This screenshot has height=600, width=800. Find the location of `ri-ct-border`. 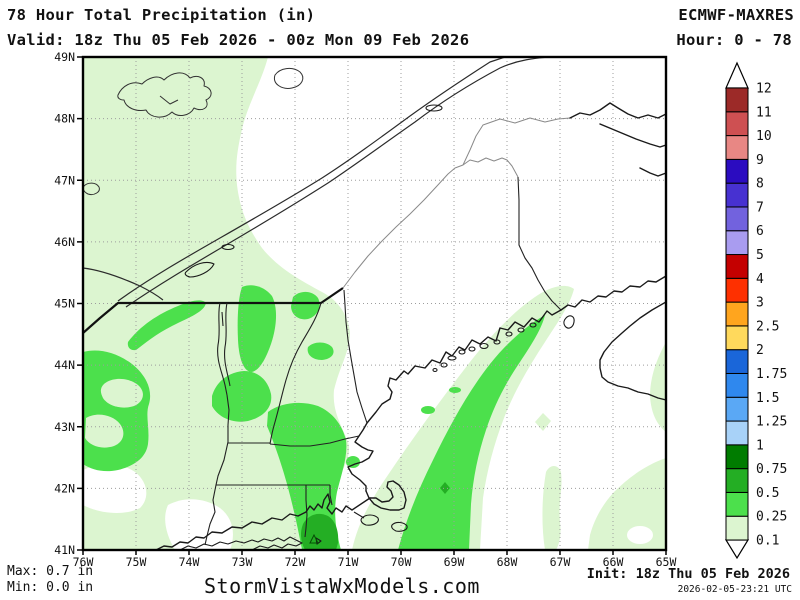

ri-ct-border is located at coordinates (306, 511).